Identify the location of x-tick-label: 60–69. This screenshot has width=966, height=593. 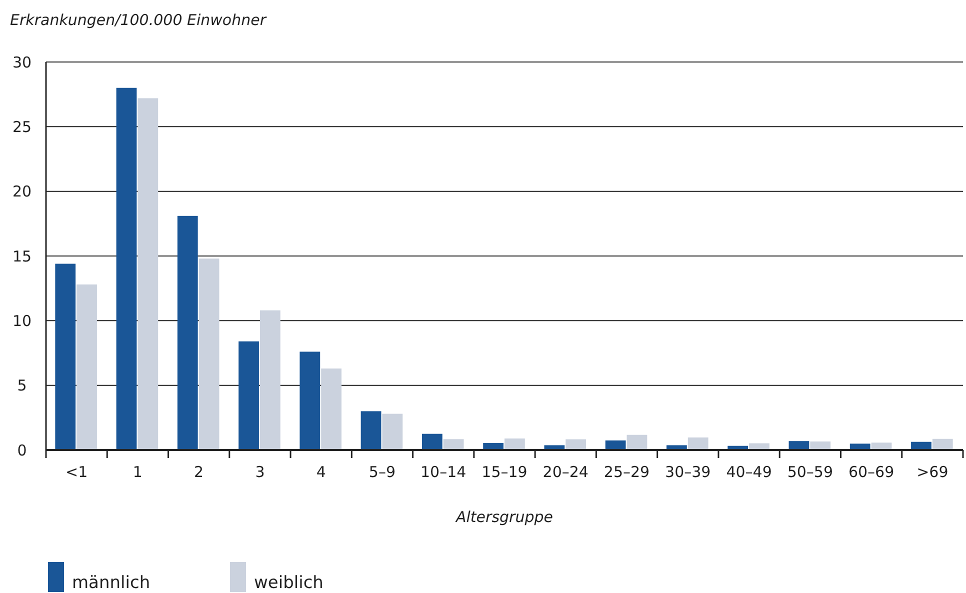
(871, 472).